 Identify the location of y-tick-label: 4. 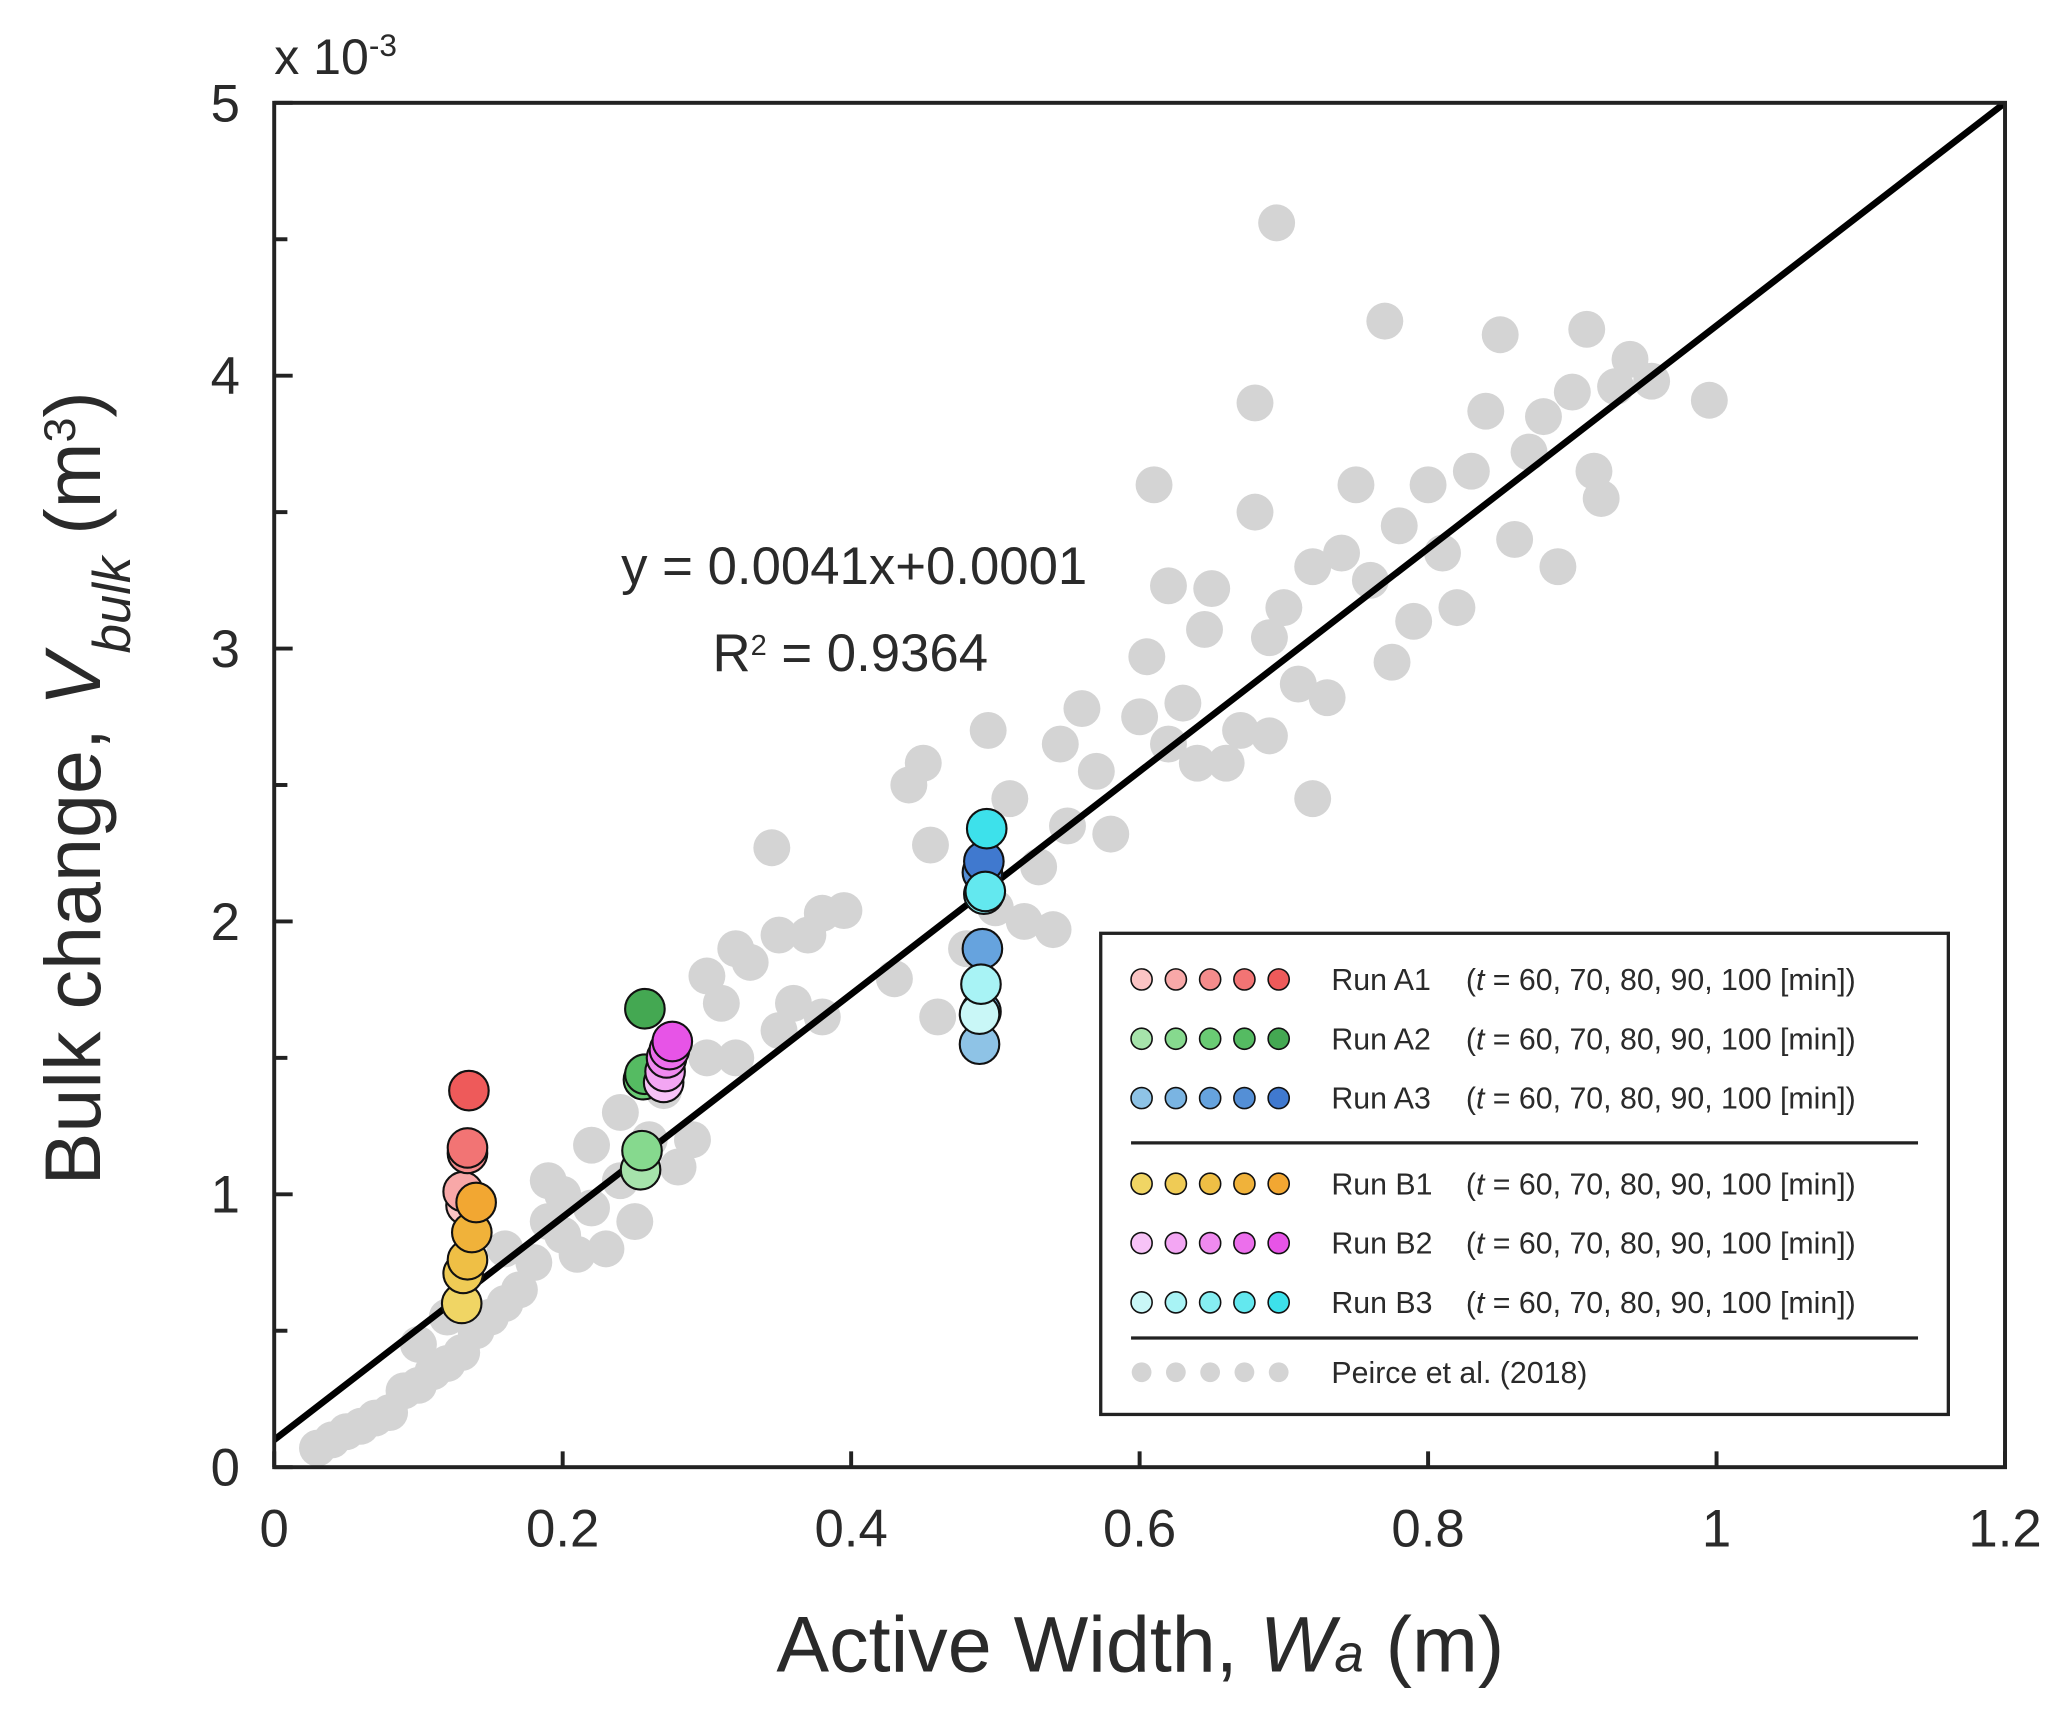
(225, 376).